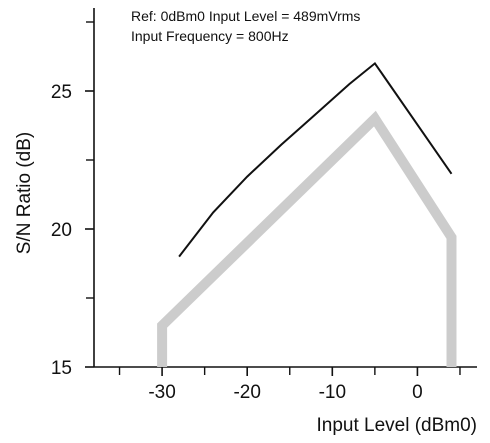 This screenshot has width=490, height=443. What do you see at coordinates (417, 392) in the screenshot?
I see `x-tick-label: 0` at bounding box center [417, 392].